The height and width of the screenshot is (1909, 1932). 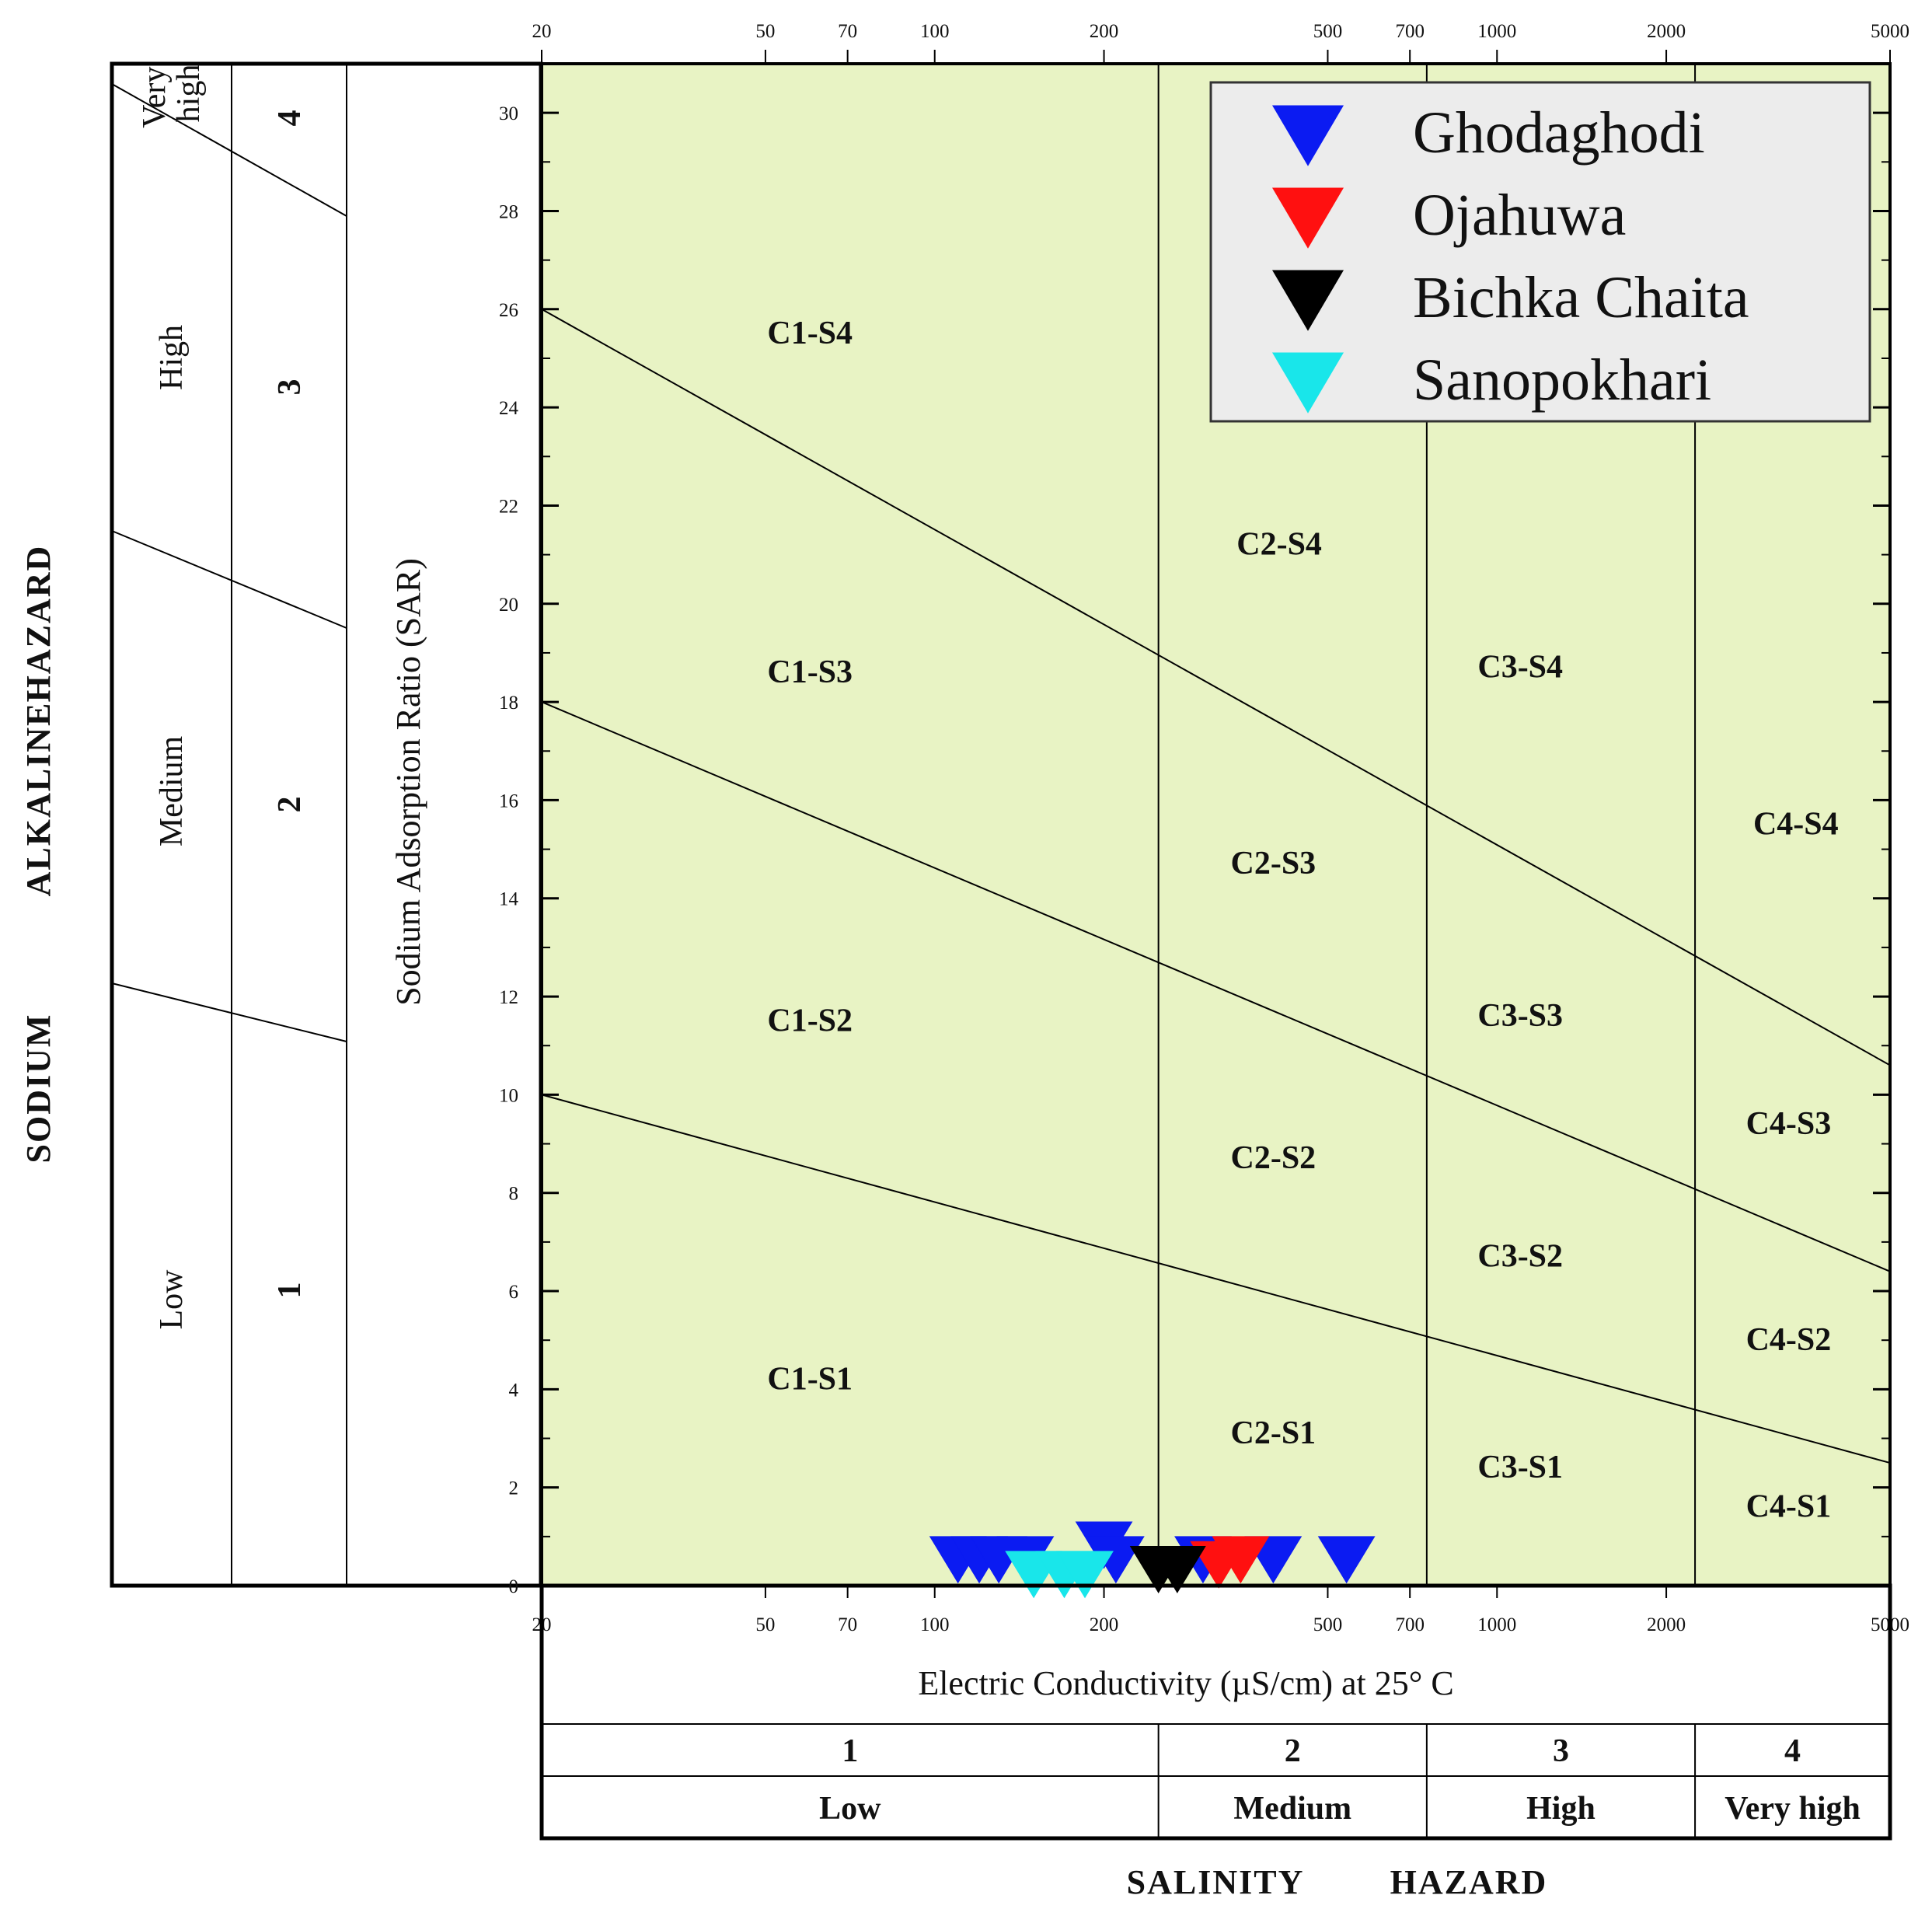 I want to click on sodium-class-number-2: 2, so click(x=290, y=805).